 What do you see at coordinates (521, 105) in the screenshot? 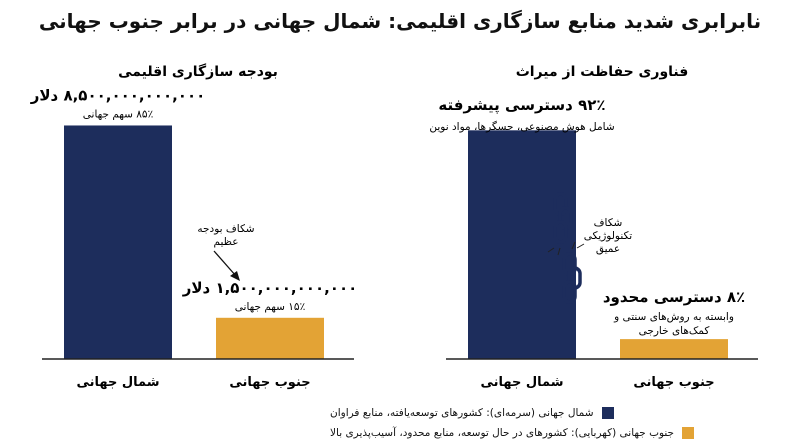
I see `tech-value-label-north: ۹۲٪ دسترسی پیشرفته` at bounding box center [521, 105].